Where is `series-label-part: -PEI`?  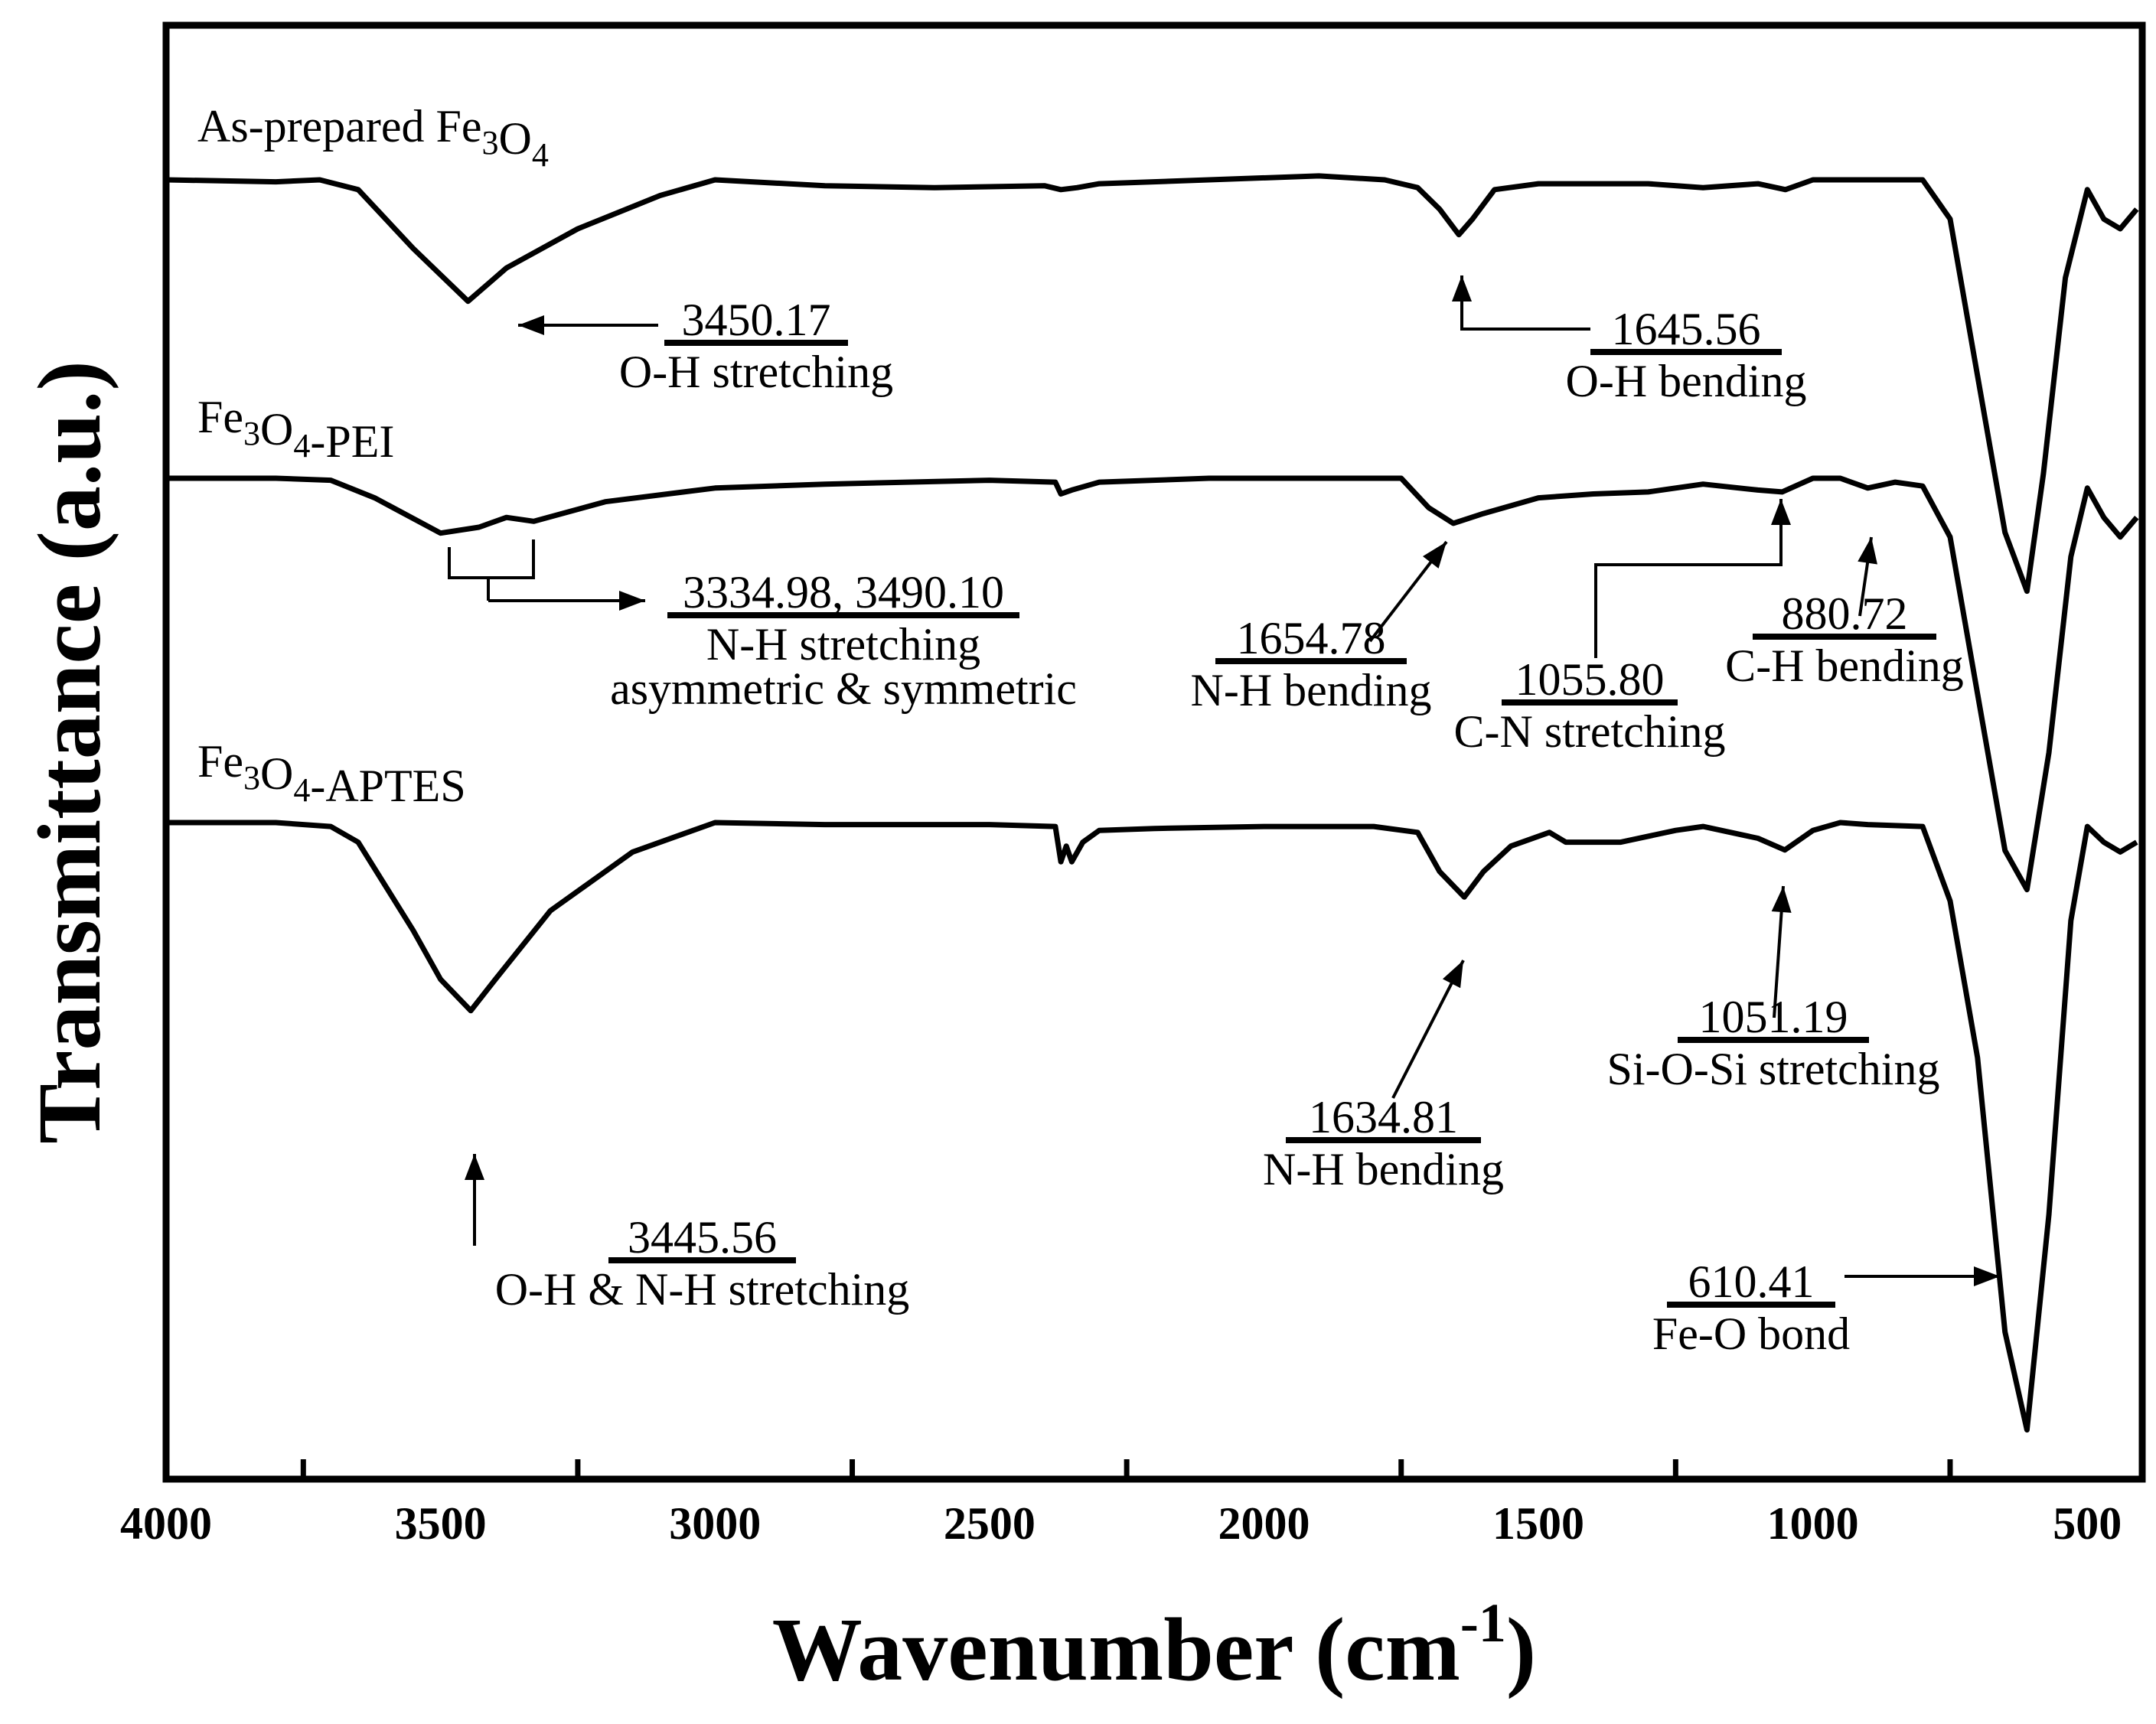 series-label-part: -PEI is located at coordinates (352, 441).